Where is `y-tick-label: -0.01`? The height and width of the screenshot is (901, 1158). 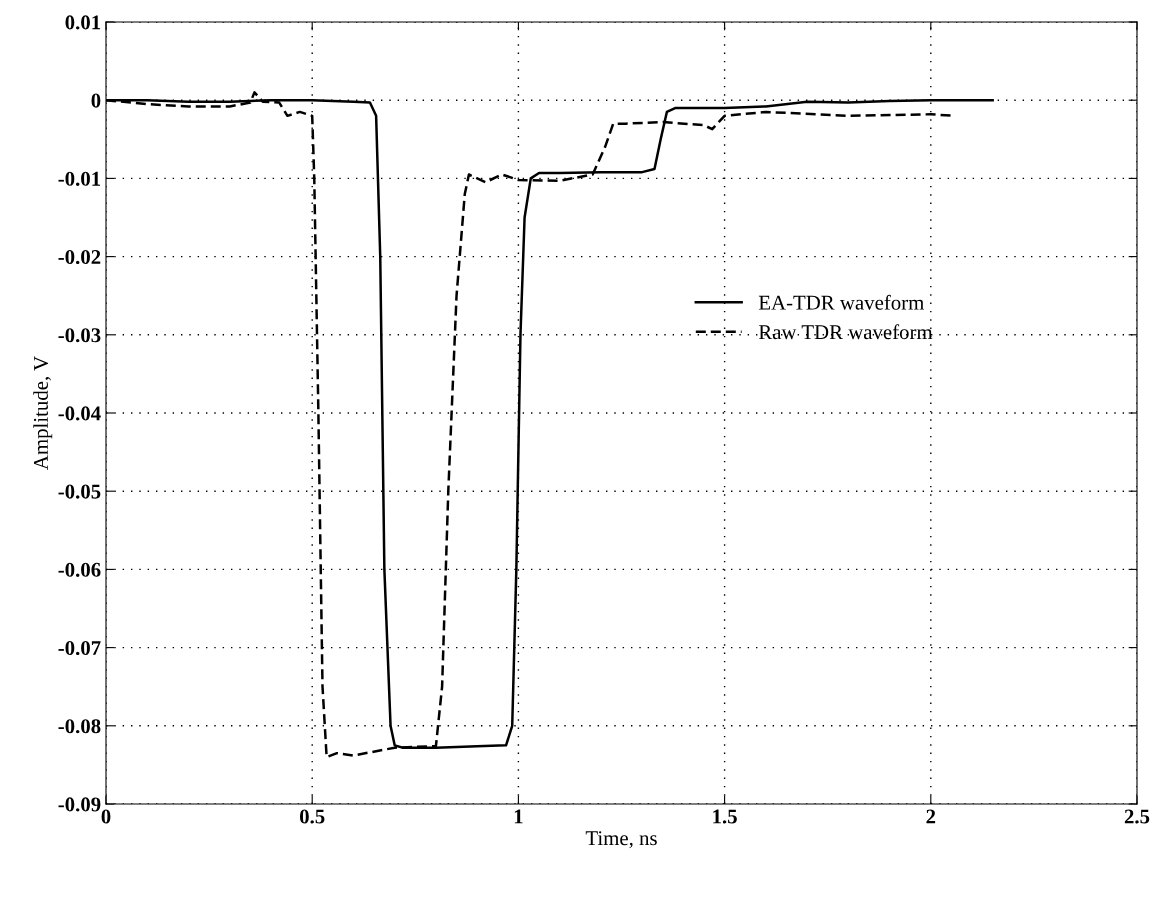 y-tick-label: -0.01 is located at coordinates (79, 178).